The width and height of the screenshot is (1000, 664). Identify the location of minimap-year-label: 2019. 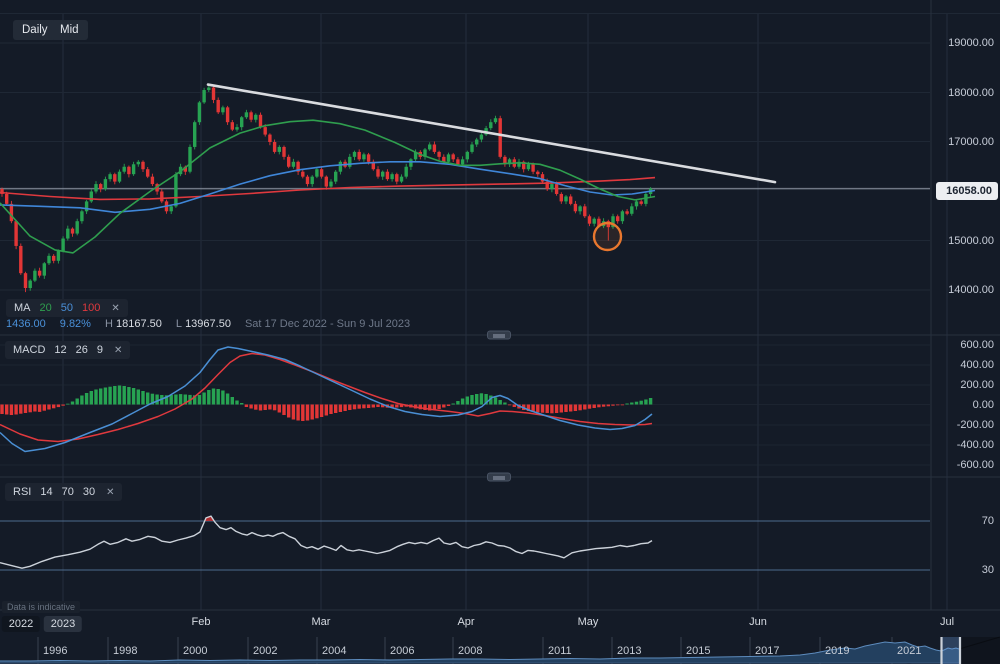
(837, 651).